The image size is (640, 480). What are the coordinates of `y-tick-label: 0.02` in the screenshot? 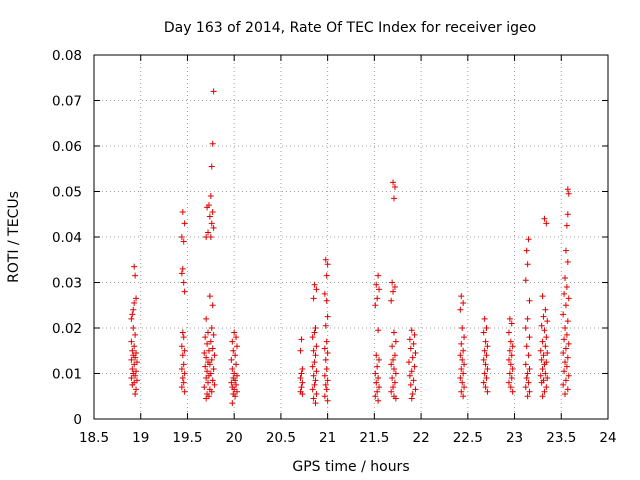 It's located at (67, 329).